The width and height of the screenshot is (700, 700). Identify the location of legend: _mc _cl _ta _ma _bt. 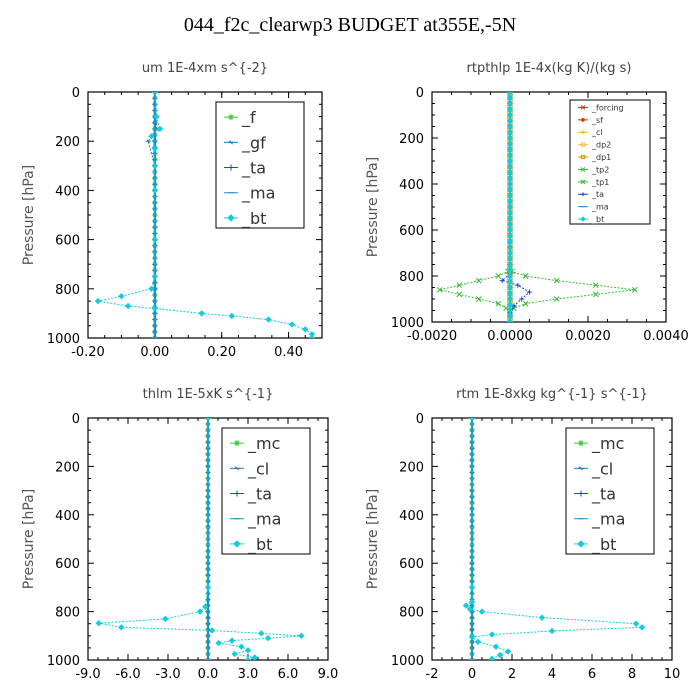
(266, 491).